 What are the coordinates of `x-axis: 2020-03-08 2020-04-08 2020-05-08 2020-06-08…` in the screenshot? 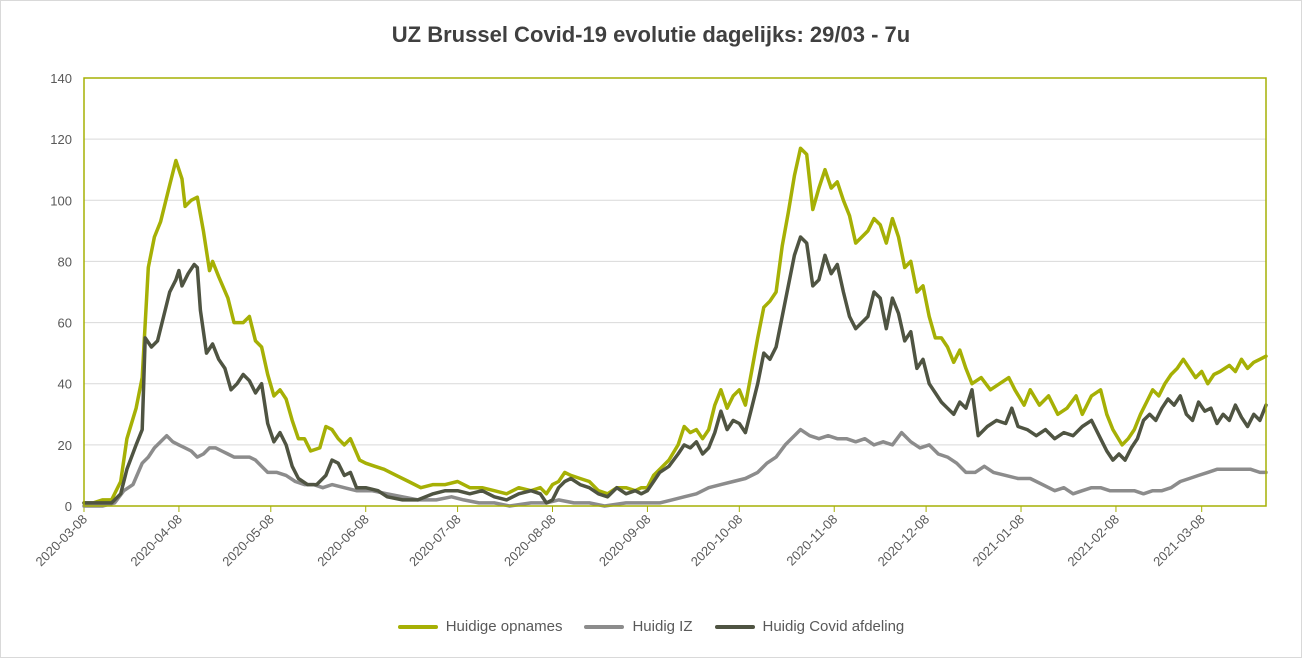 It's located at (620, 538).